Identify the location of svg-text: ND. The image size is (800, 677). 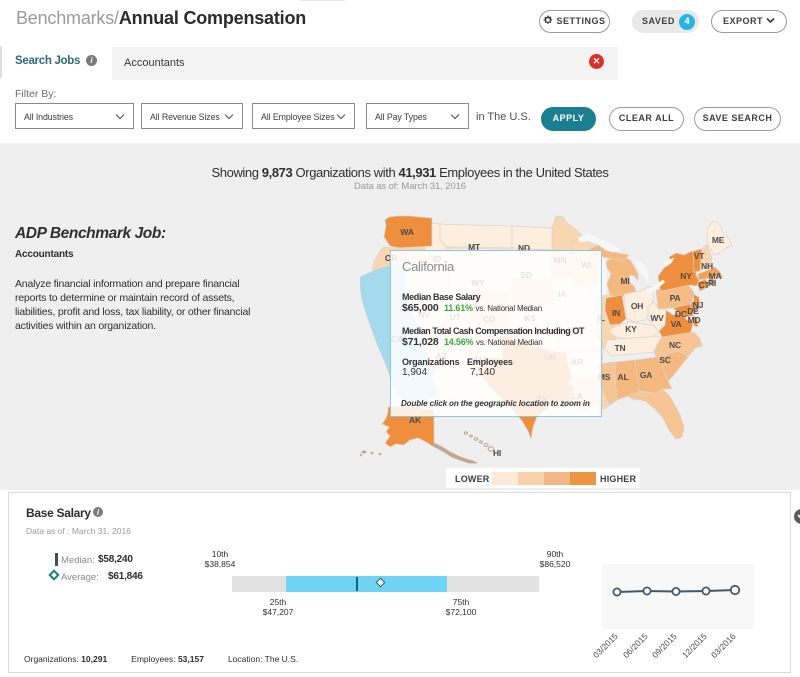
(524, 248).